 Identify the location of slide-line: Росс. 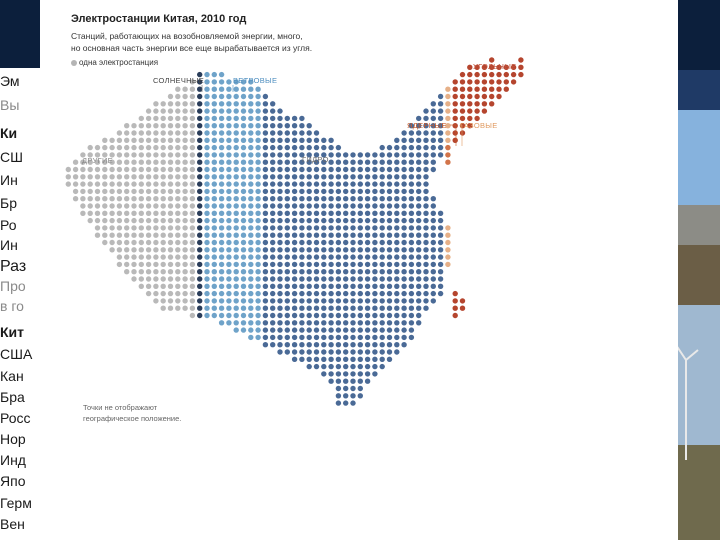
(15, 418).